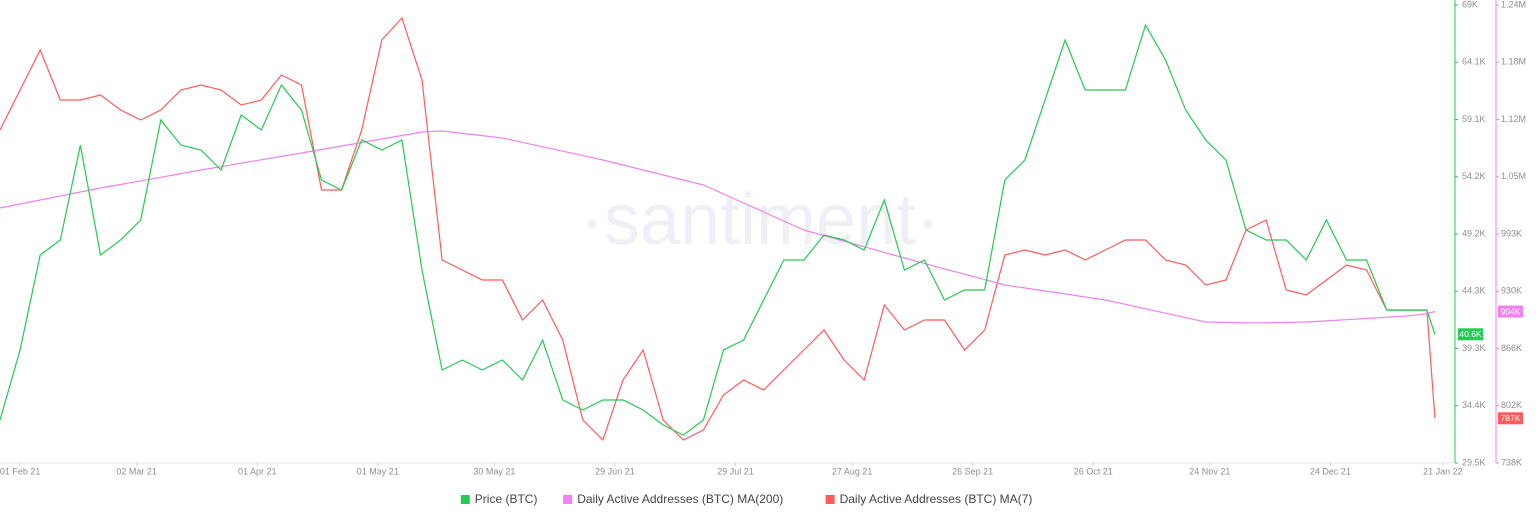 This screenshot has height=525, width=1536. I want to click on y2-tick-label: 993K, so click(1511, 233).